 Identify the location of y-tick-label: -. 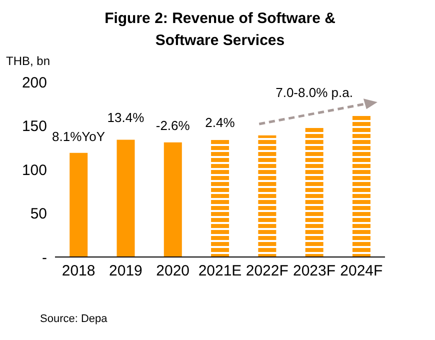
(44, 257).